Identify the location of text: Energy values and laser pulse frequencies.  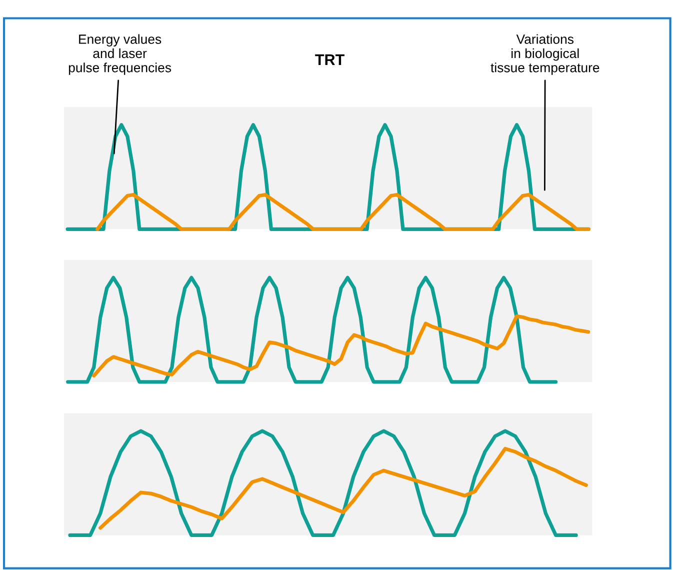
(120, 54).